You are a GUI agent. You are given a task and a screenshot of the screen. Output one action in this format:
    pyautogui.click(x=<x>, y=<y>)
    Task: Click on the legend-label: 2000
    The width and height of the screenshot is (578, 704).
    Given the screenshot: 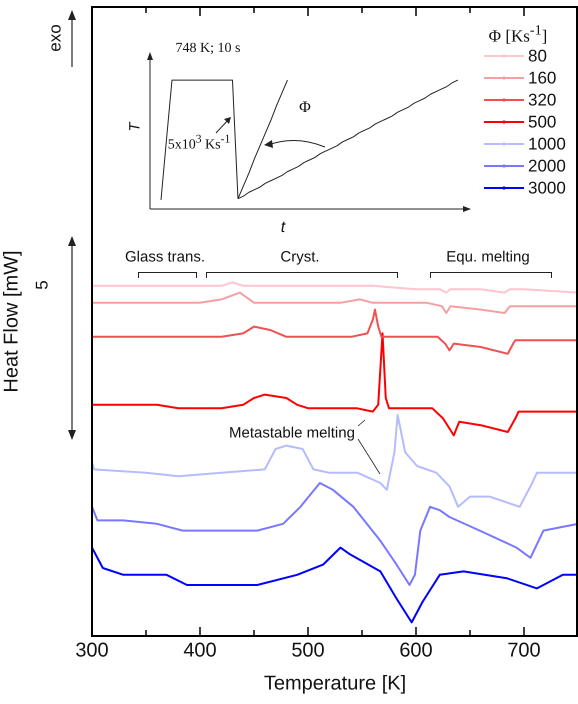 What is the action you would take?
    pyautogui.click(x=547, y=166)
    